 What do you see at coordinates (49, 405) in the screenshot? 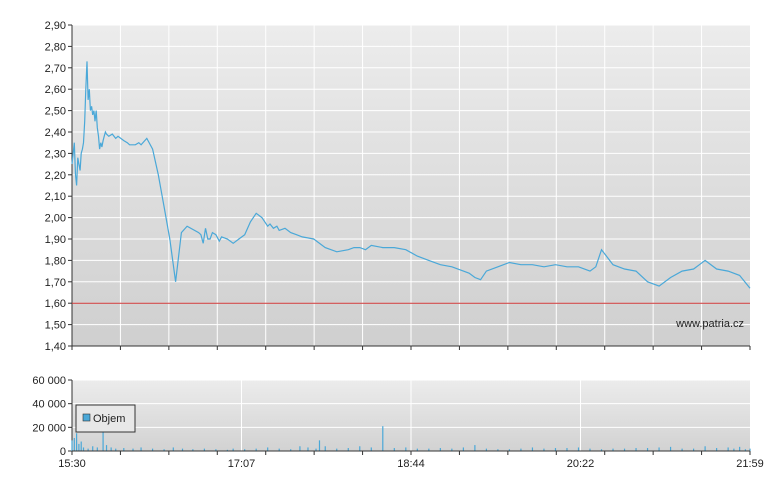
I see `volume-y-tick-label: 40 000` at bounding box center [49, 405].